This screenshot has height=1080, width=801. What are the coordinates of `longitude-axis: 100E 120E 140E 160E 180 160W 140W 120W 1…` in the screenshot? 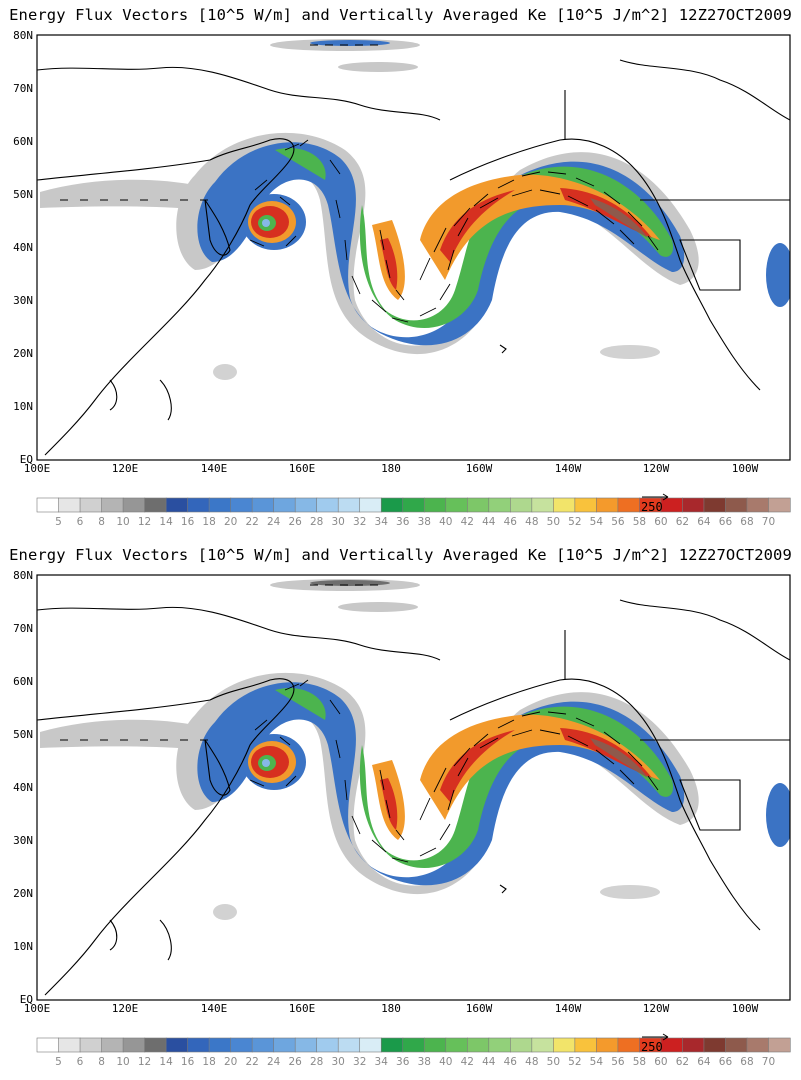 It's located at (391, 1008).